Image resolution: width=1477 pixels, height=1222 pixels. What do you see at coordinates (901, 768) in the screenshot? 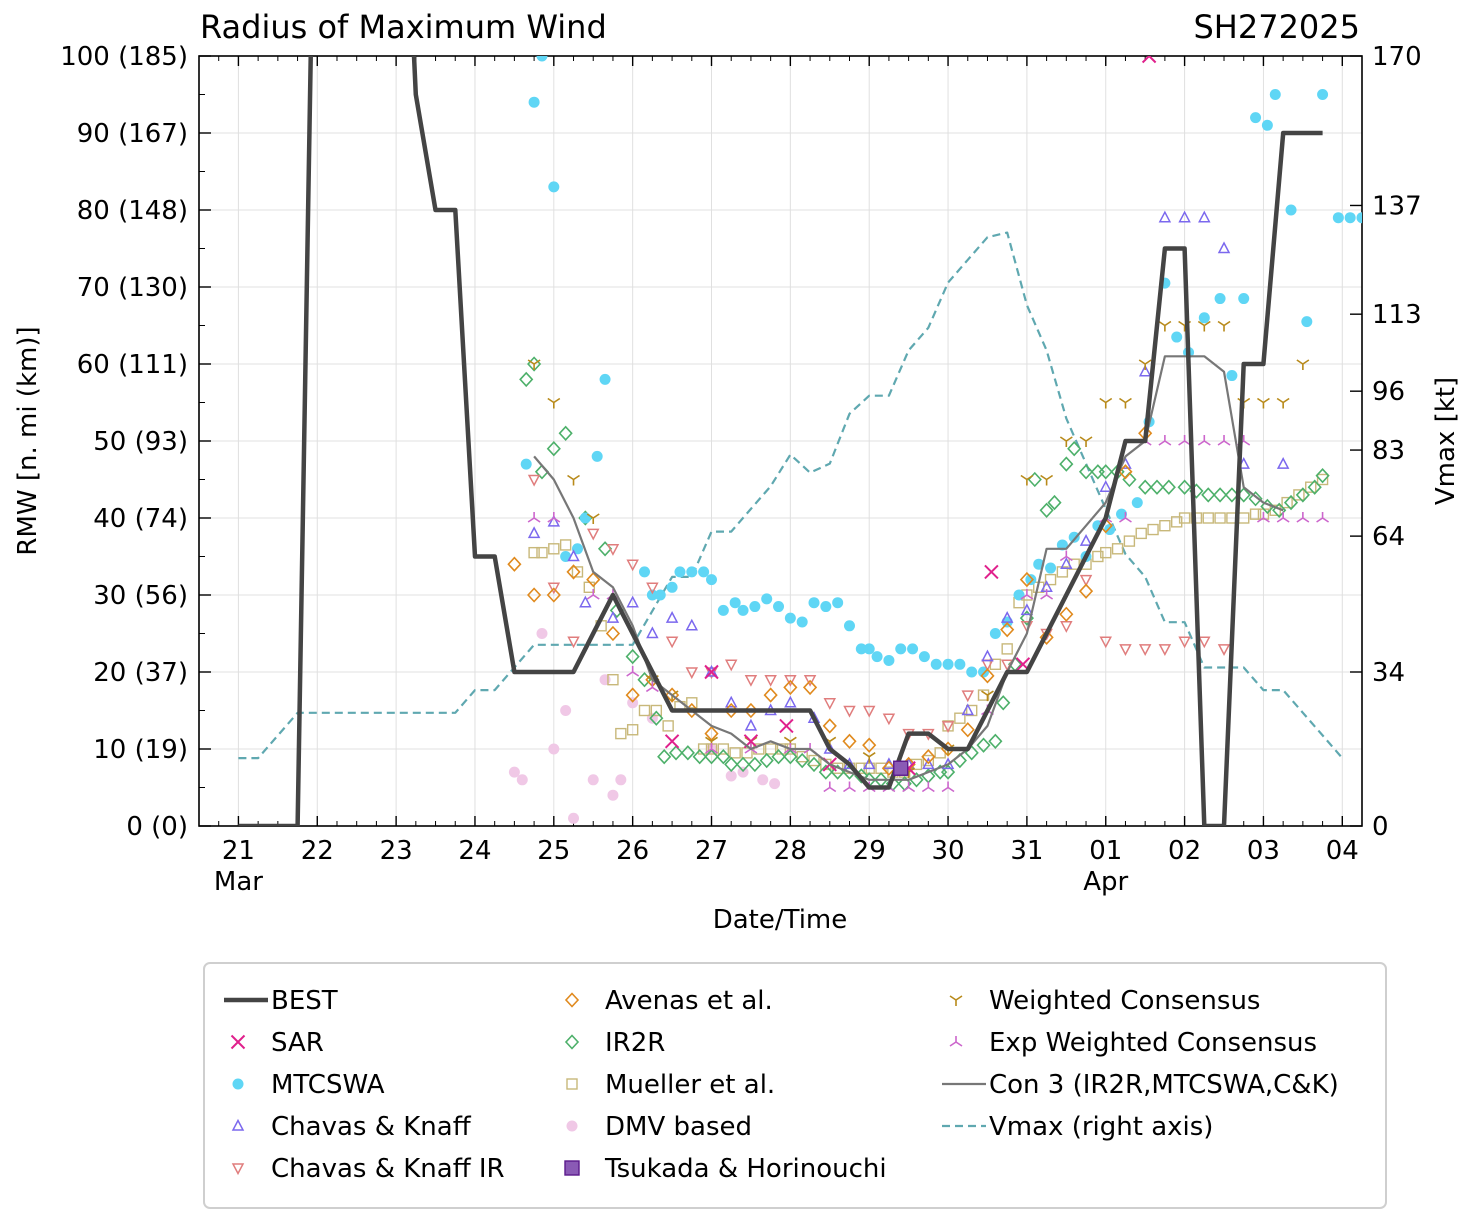
I see `marker-tsukada-horinouchi` at bounding box center [901, 768].